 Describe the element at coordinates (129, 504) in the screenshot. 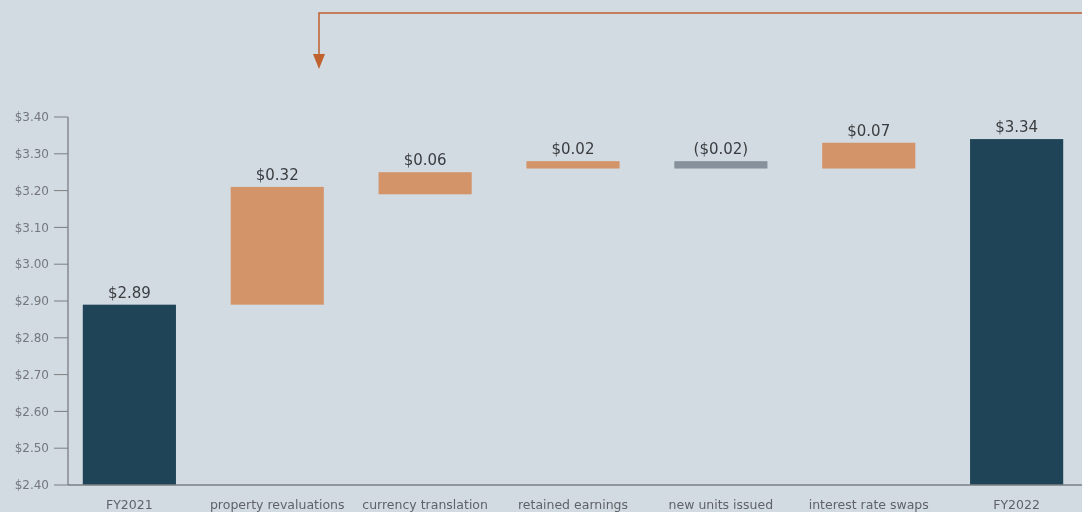

I see `x-tick-label: FY2021` at that location.